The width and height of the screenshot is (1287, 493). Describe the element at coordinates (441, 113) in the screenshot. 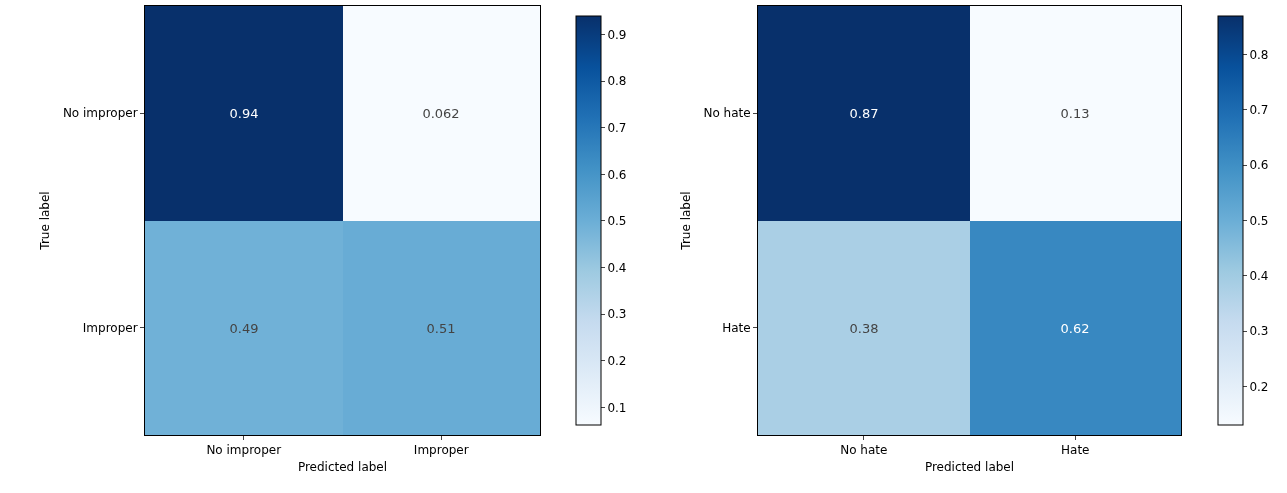

I see `data-label: 0.062` at that location.